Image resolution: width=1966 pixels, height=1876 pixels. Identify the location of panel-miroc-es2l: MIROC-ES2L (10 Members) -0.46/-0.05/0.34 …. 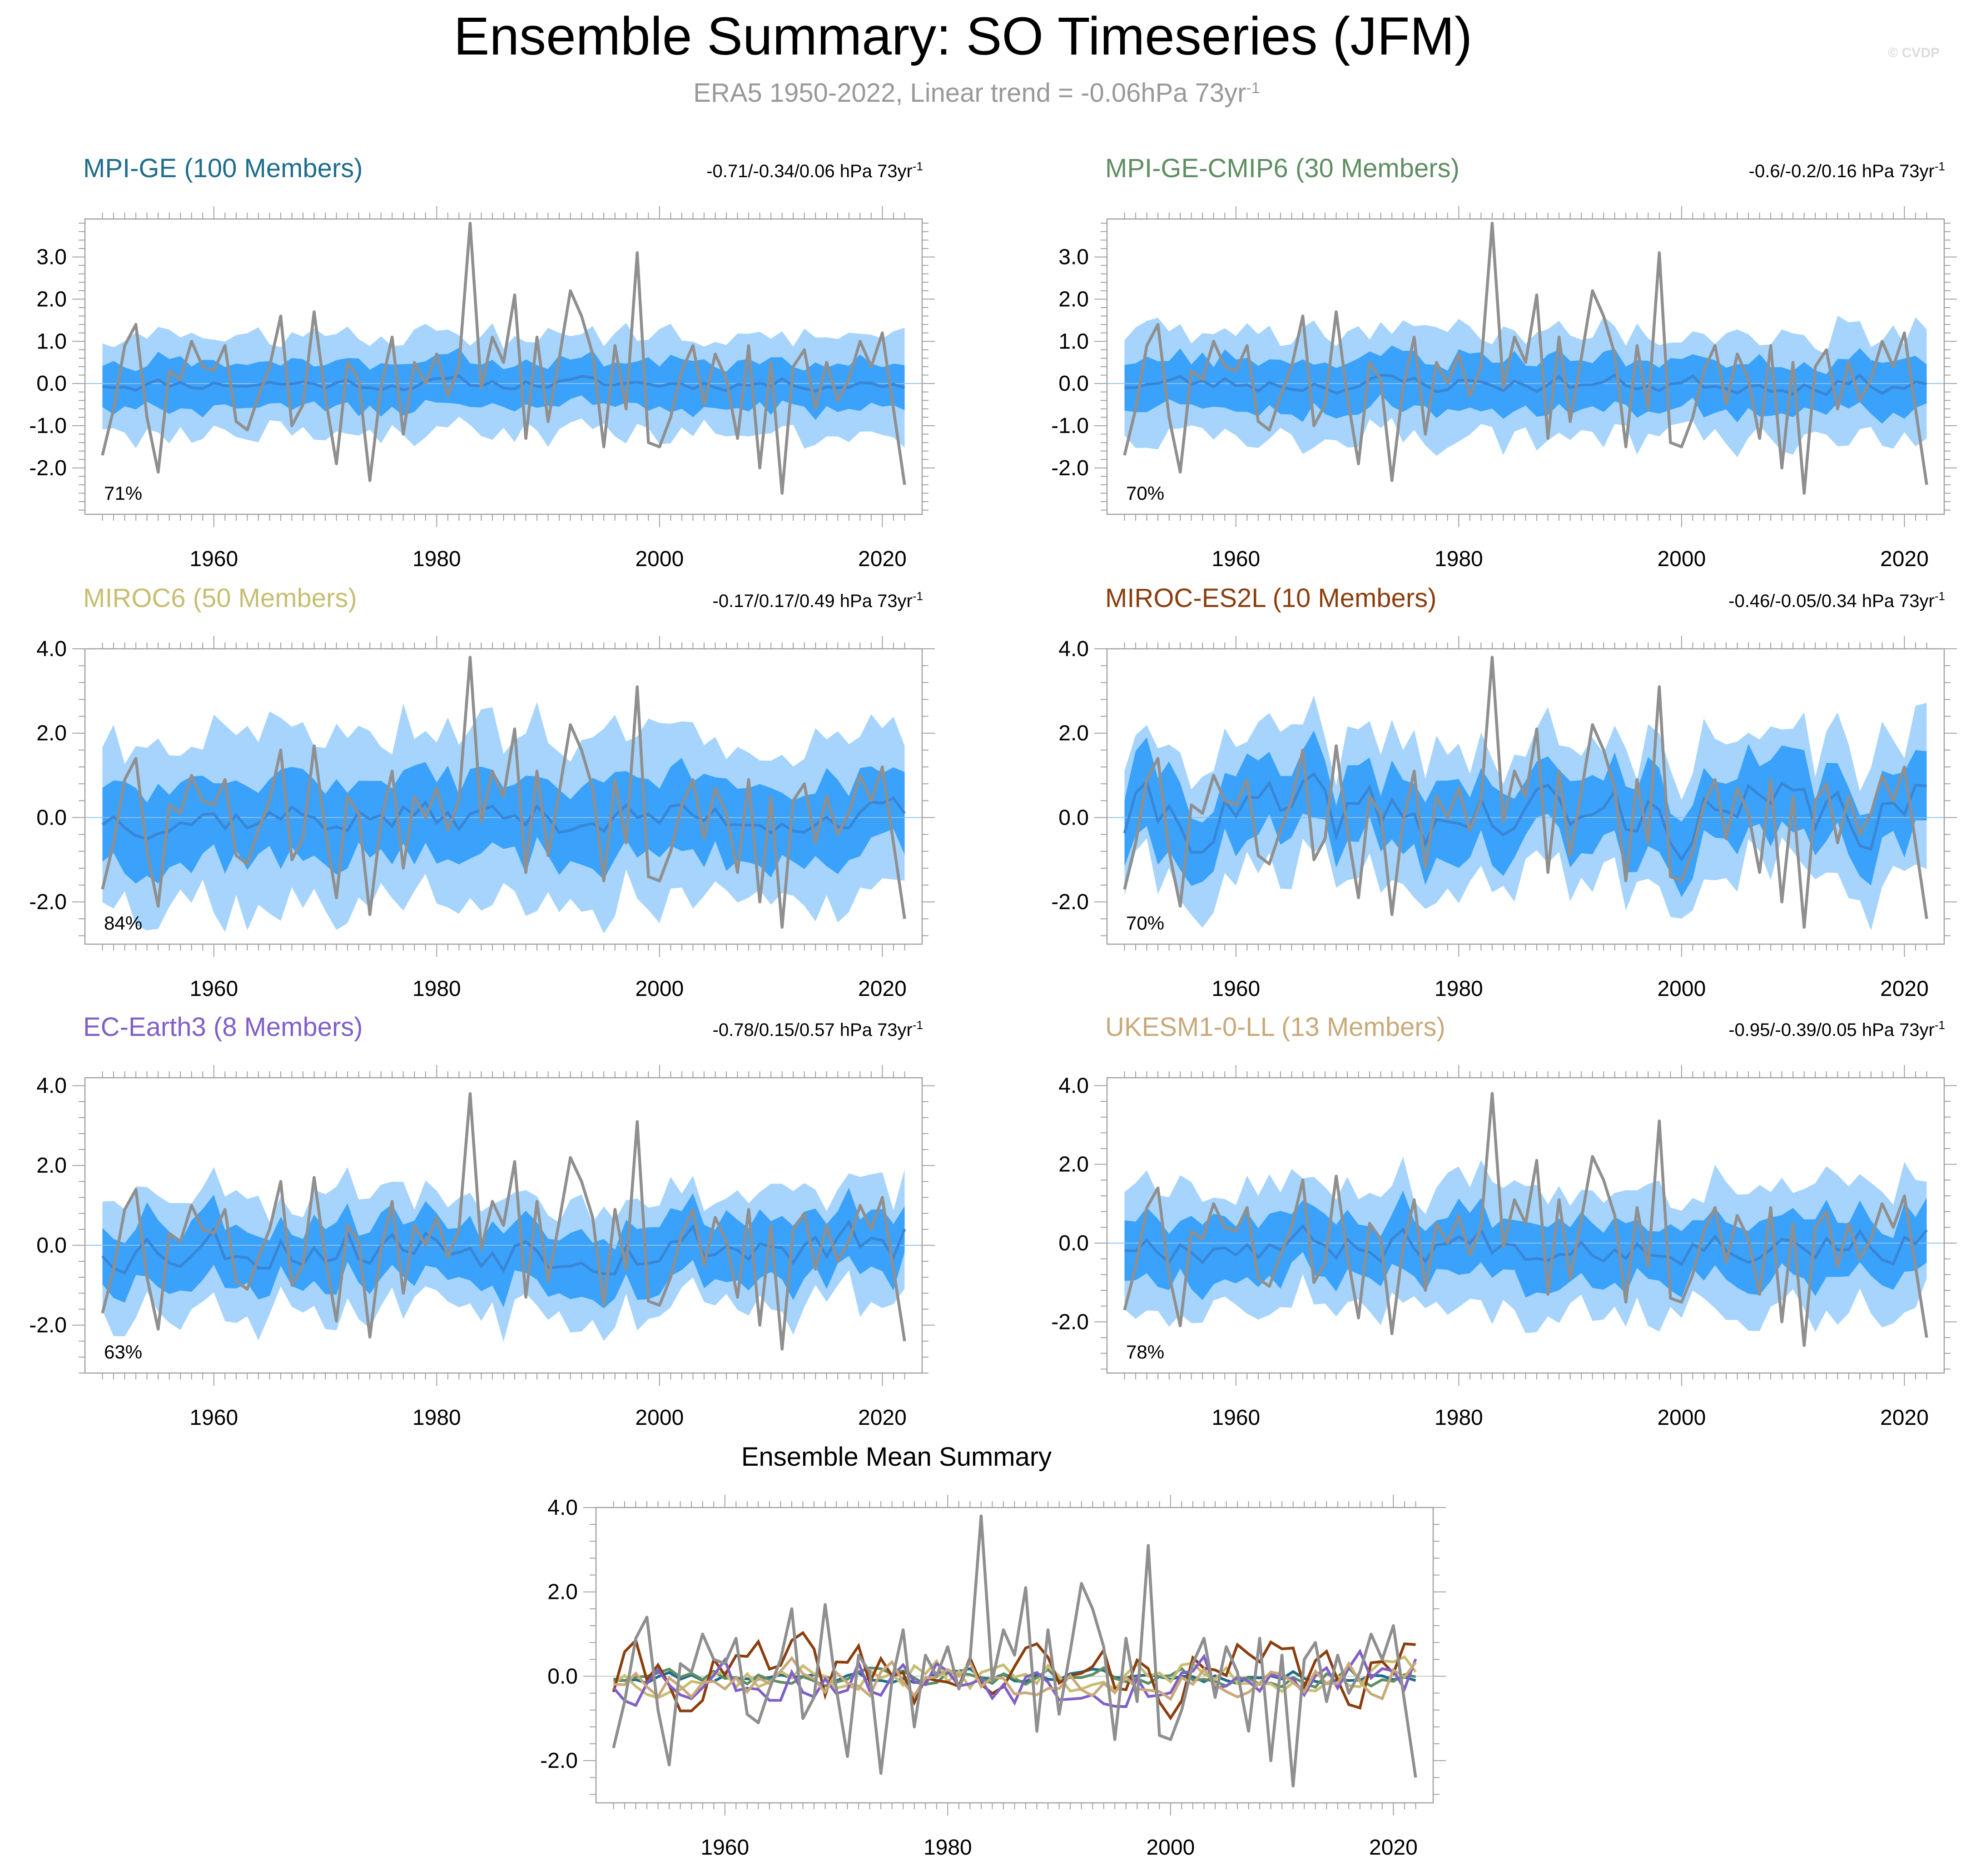
(1504, 792).